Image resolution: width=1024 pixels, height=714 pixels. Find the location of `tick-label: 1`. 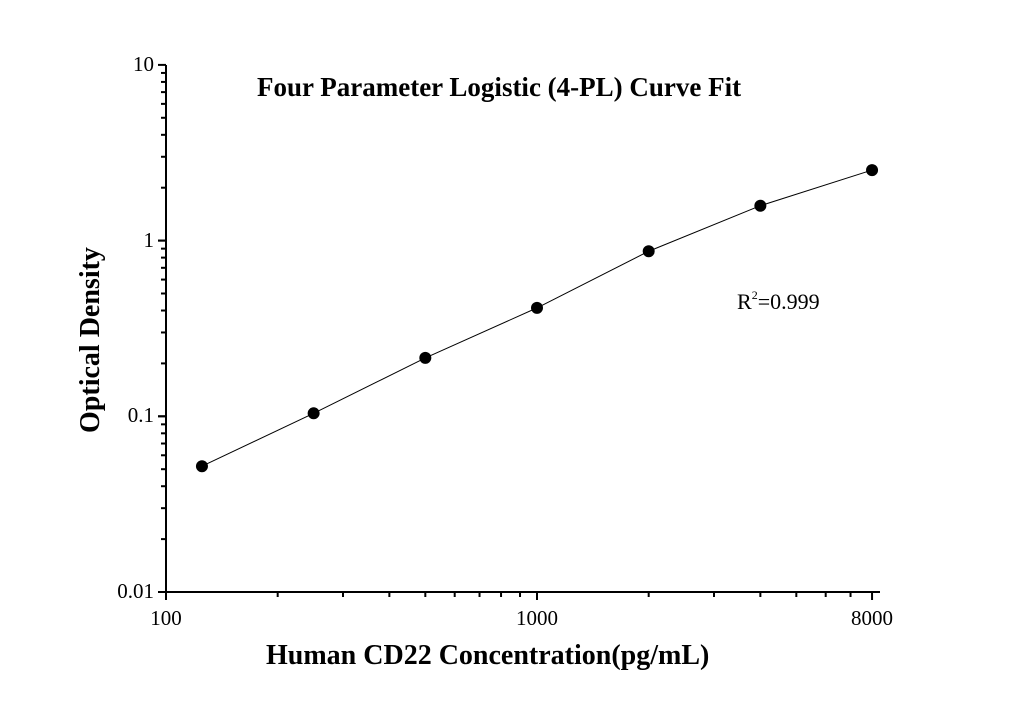

tick-label: 1 is located at coordinates (149, 239).